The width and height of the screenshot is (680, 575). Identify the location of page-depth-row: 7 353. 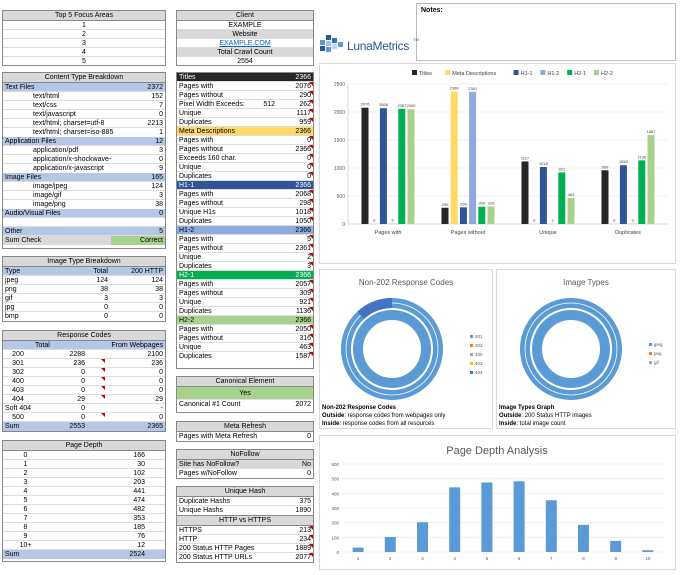
(84, 518).